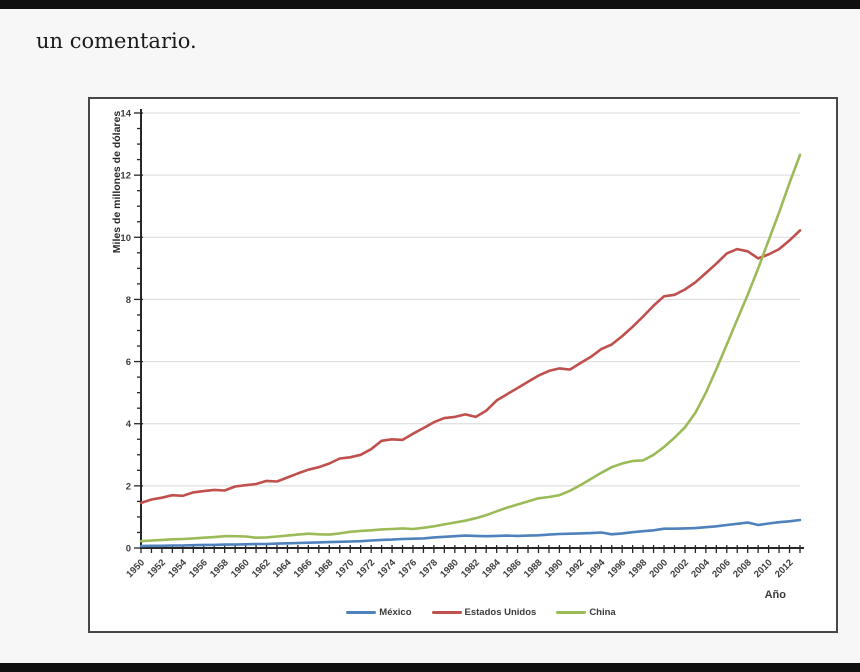 The image size is (860, 672). I want to click on x-tick-label: 1960, so click(240, 568).